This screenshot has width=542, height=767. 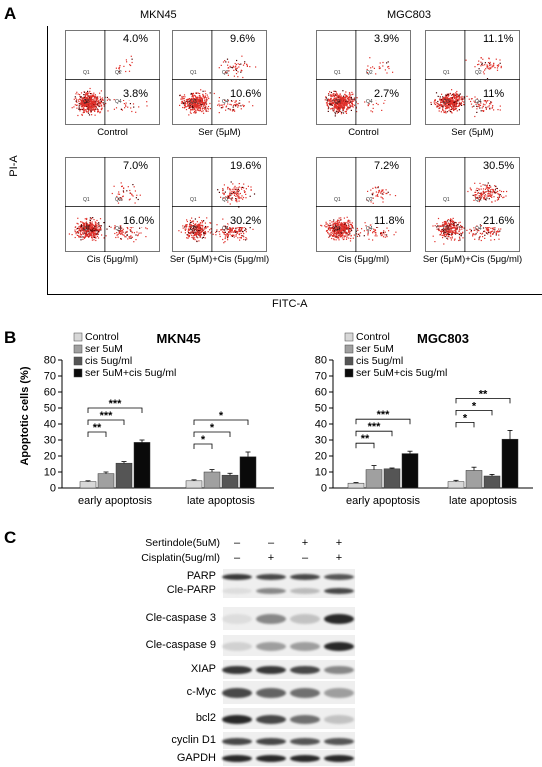 I want to click on lower-right-percent: 11.8%, so click(x=389, y=221).